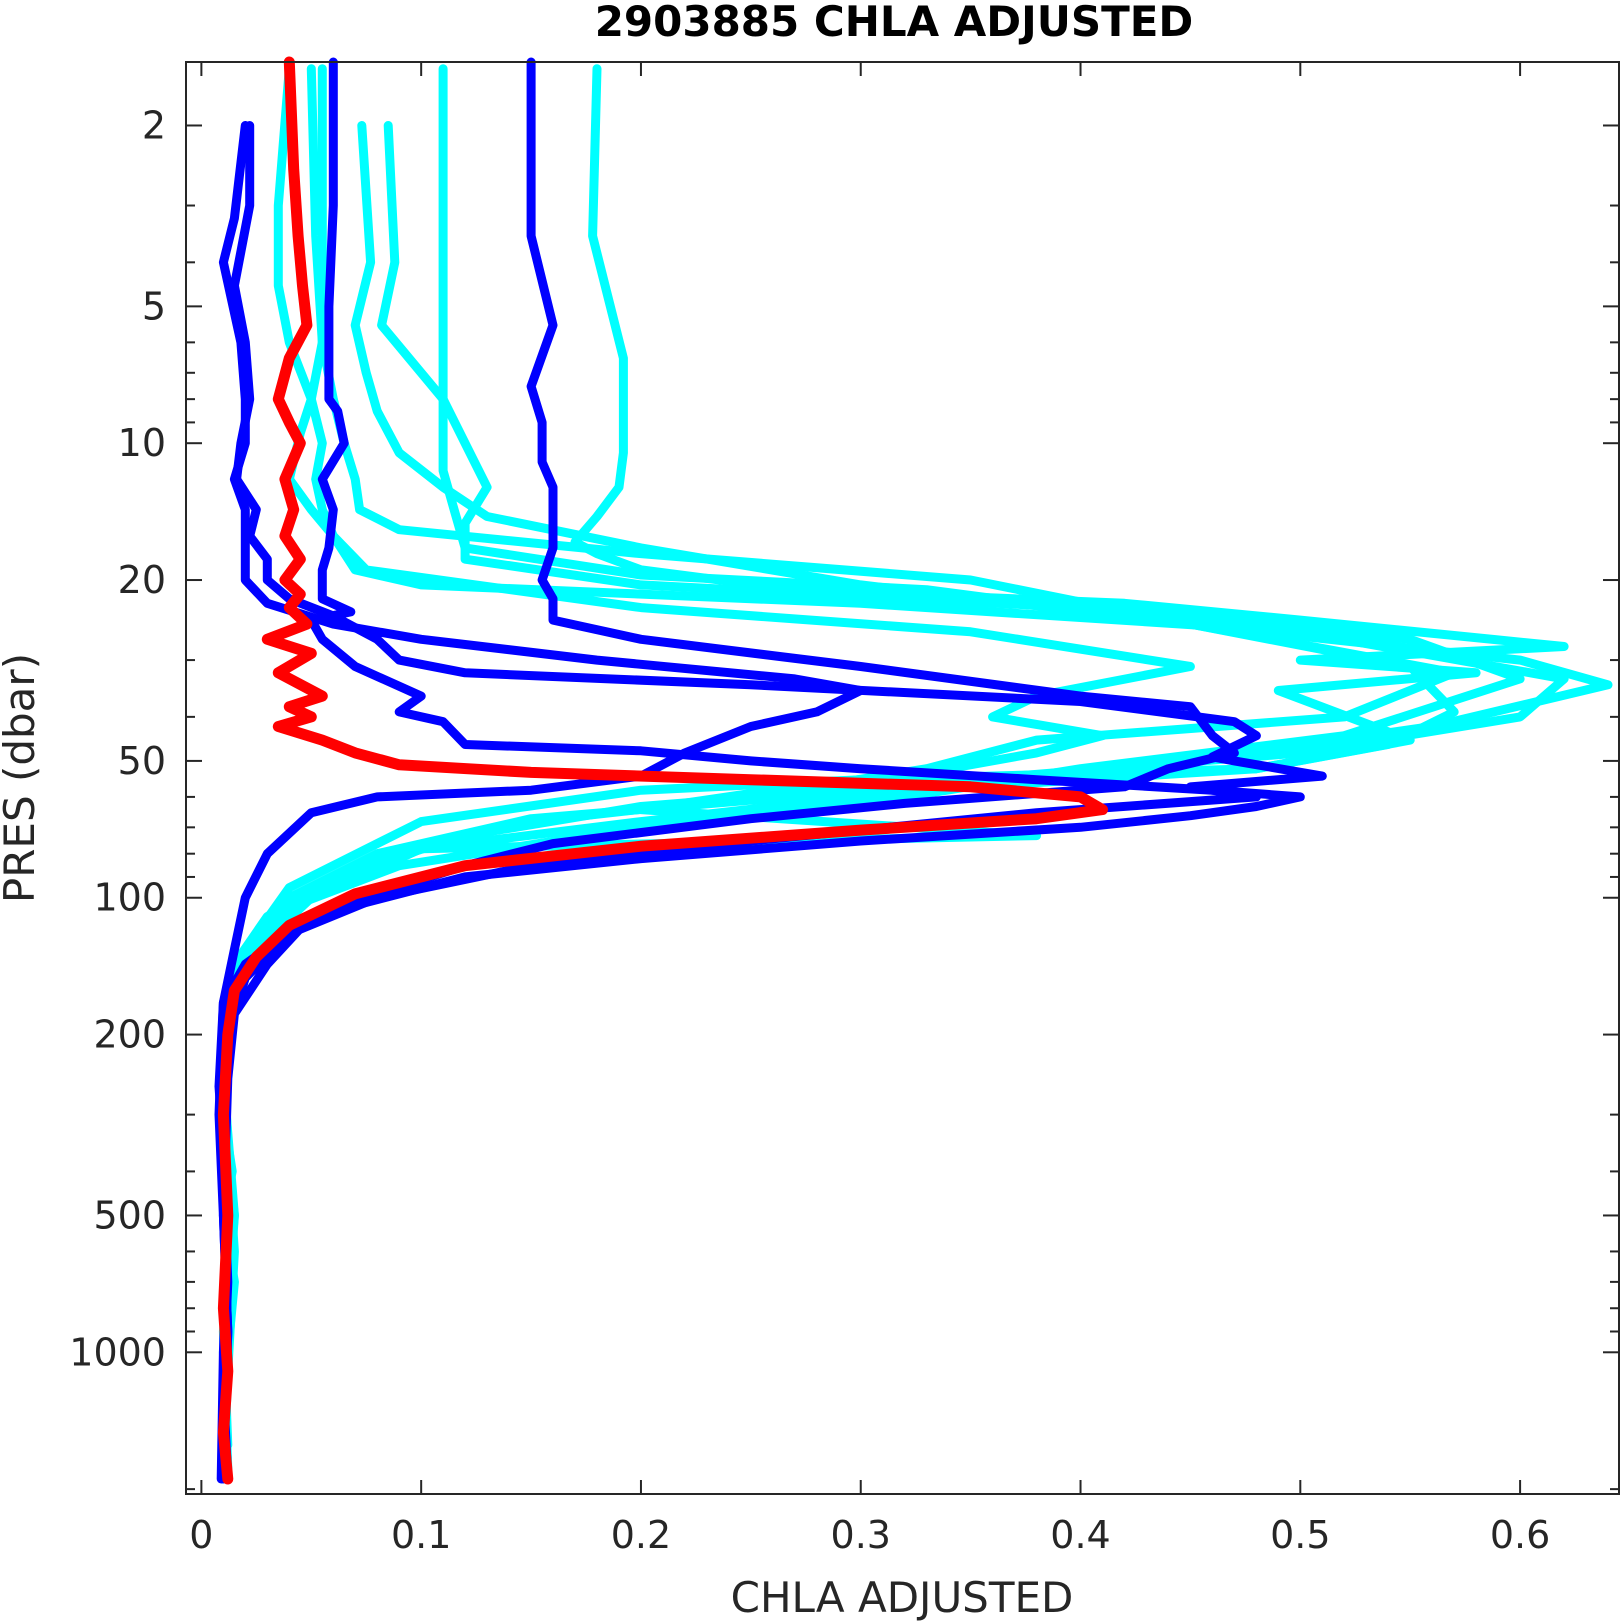 The width and height of the screenshot is (1624, 1622). What do you see at coordinates (117, 1352) in the screenshot?
I see `y-tick-label: 1000` at bounding box center [117, 1352].